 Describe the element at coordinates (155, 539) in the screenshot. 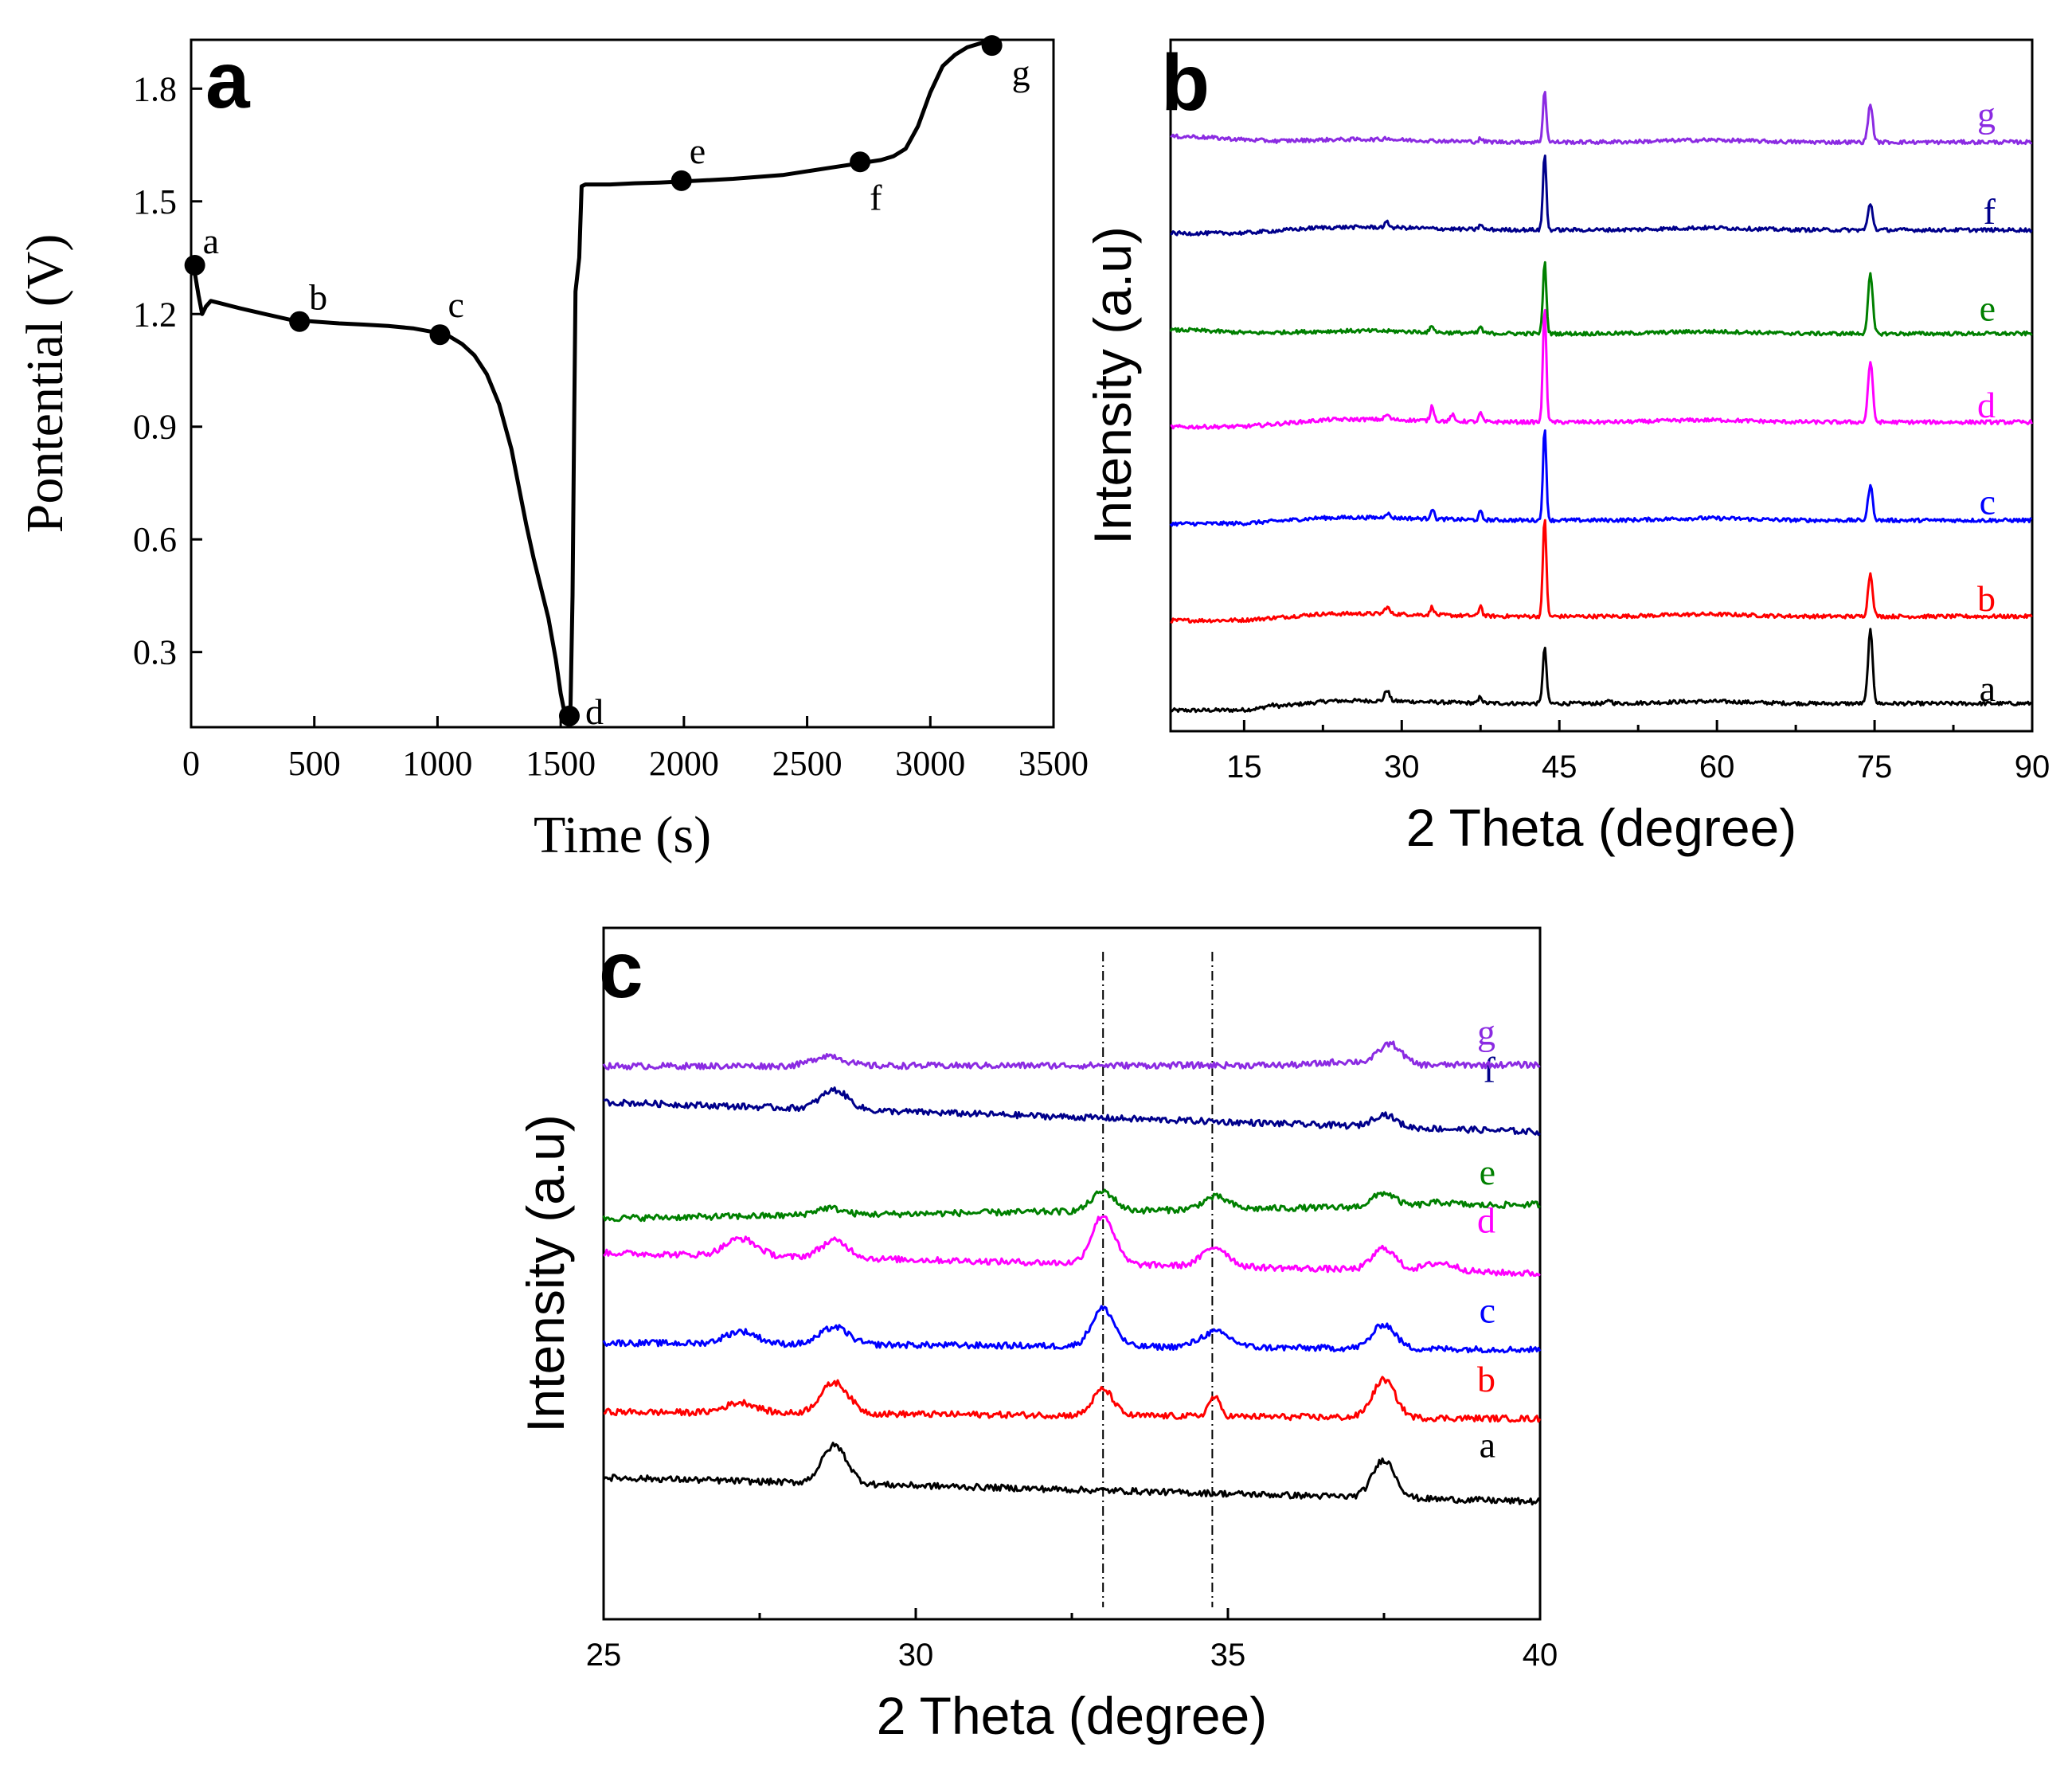

I see `y-tick-label: 0.6` at that location.